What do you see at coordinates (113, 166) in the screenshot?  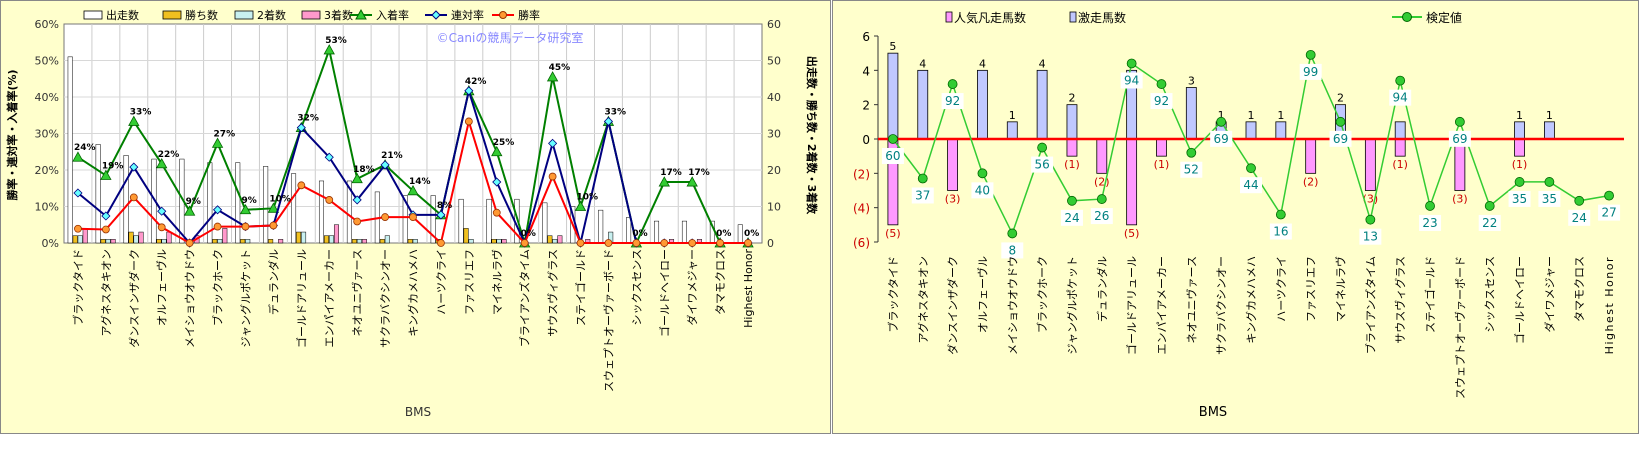 I see `rate-data-label: 19%` at bounding box center [113, 166].